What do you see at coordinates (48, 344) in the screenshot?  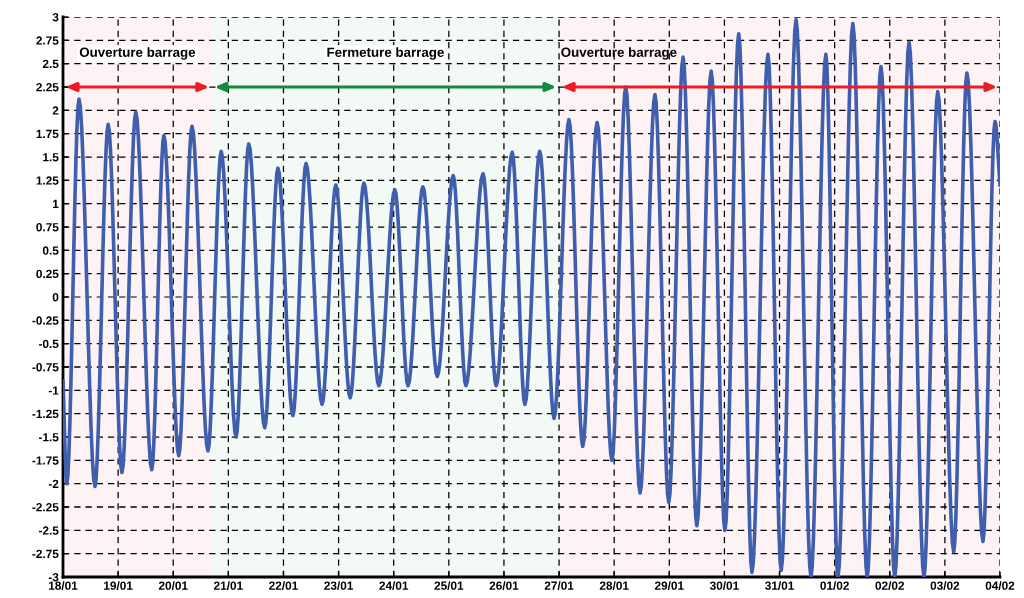 I see `y-tick-label: -0.5` at bounding box center [48, 344].